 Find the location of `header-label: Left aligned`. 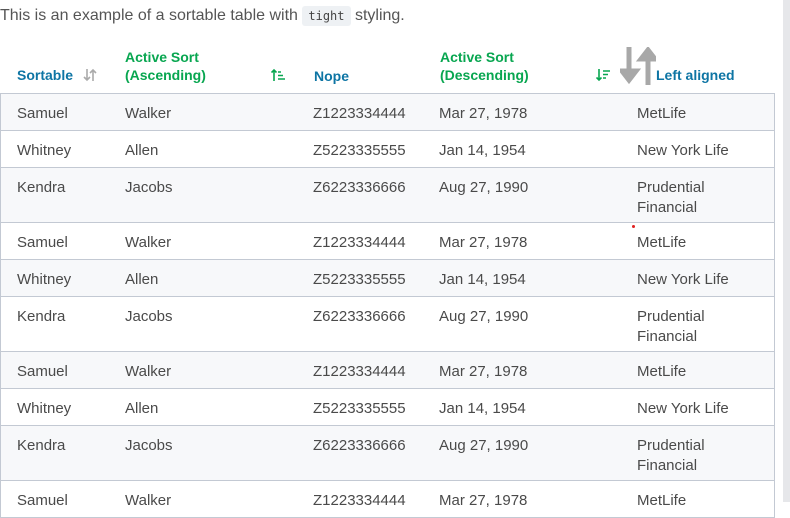

header-label: Left aligned is located at coordinates (695, 75).